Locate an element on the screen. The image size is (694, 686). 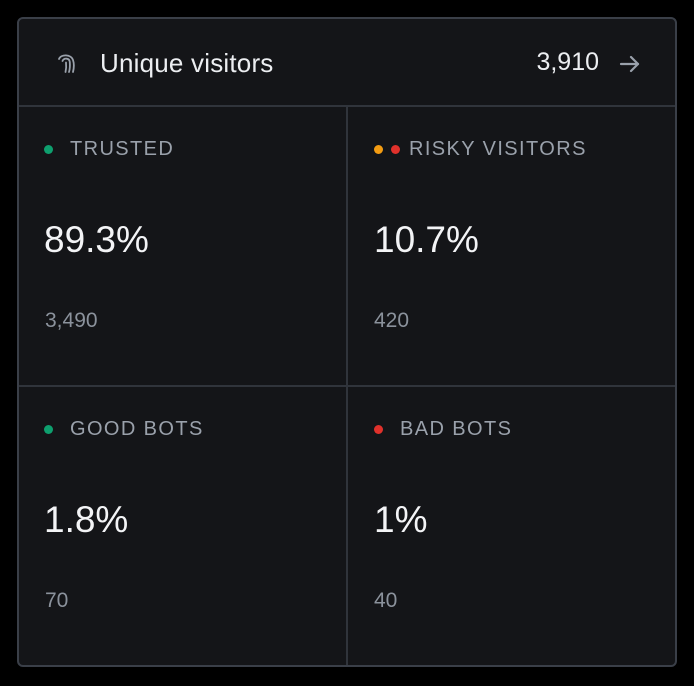
segment-label-row: RISKY VISITORS is located at coordinates (480, 149).